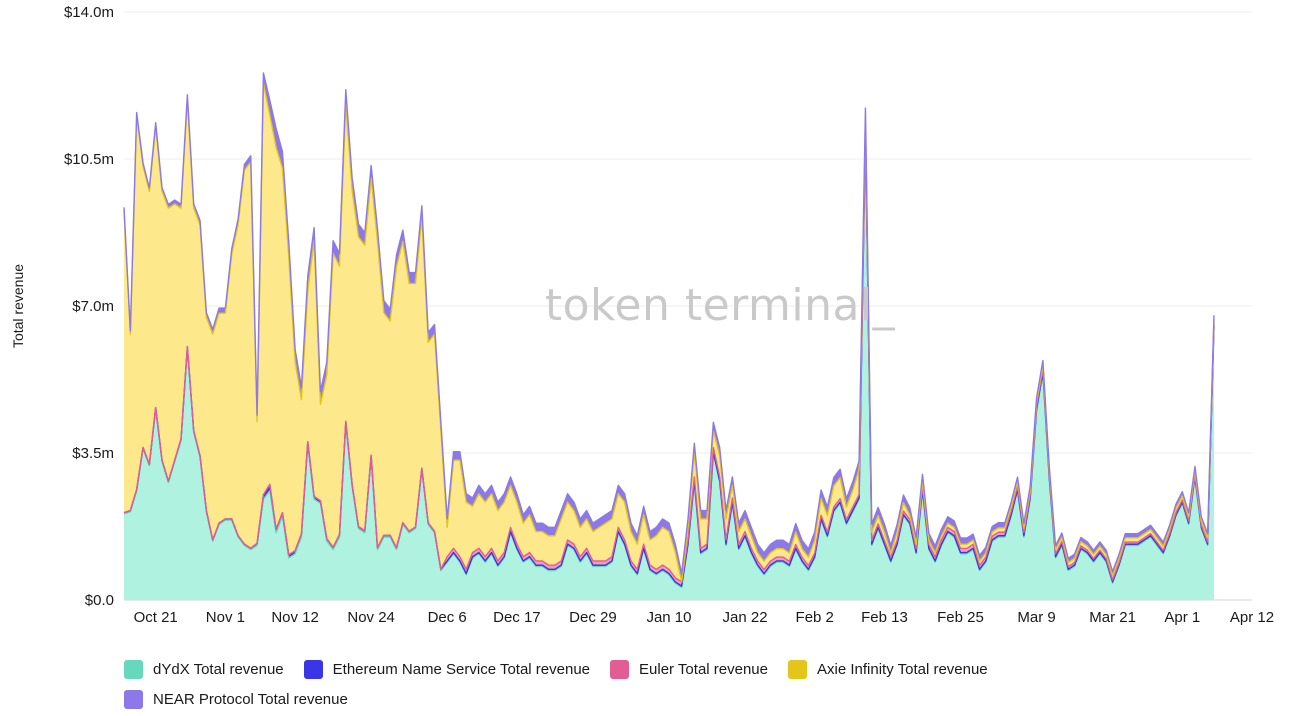 Image resolution: width=1298 pixels, height=716 pixels. I want to click on x-tick-label: Mar 9, so click(1036, 617).